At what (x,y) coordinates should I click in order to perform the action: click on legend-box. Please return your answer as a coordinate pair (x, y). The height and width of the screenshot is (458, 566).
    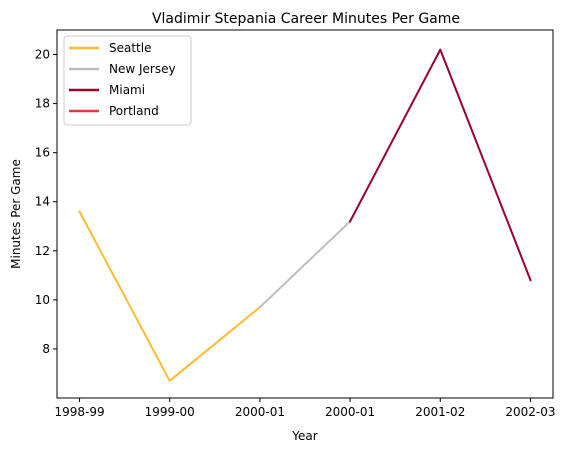
    Looking at the image, I should click on (127, 80).